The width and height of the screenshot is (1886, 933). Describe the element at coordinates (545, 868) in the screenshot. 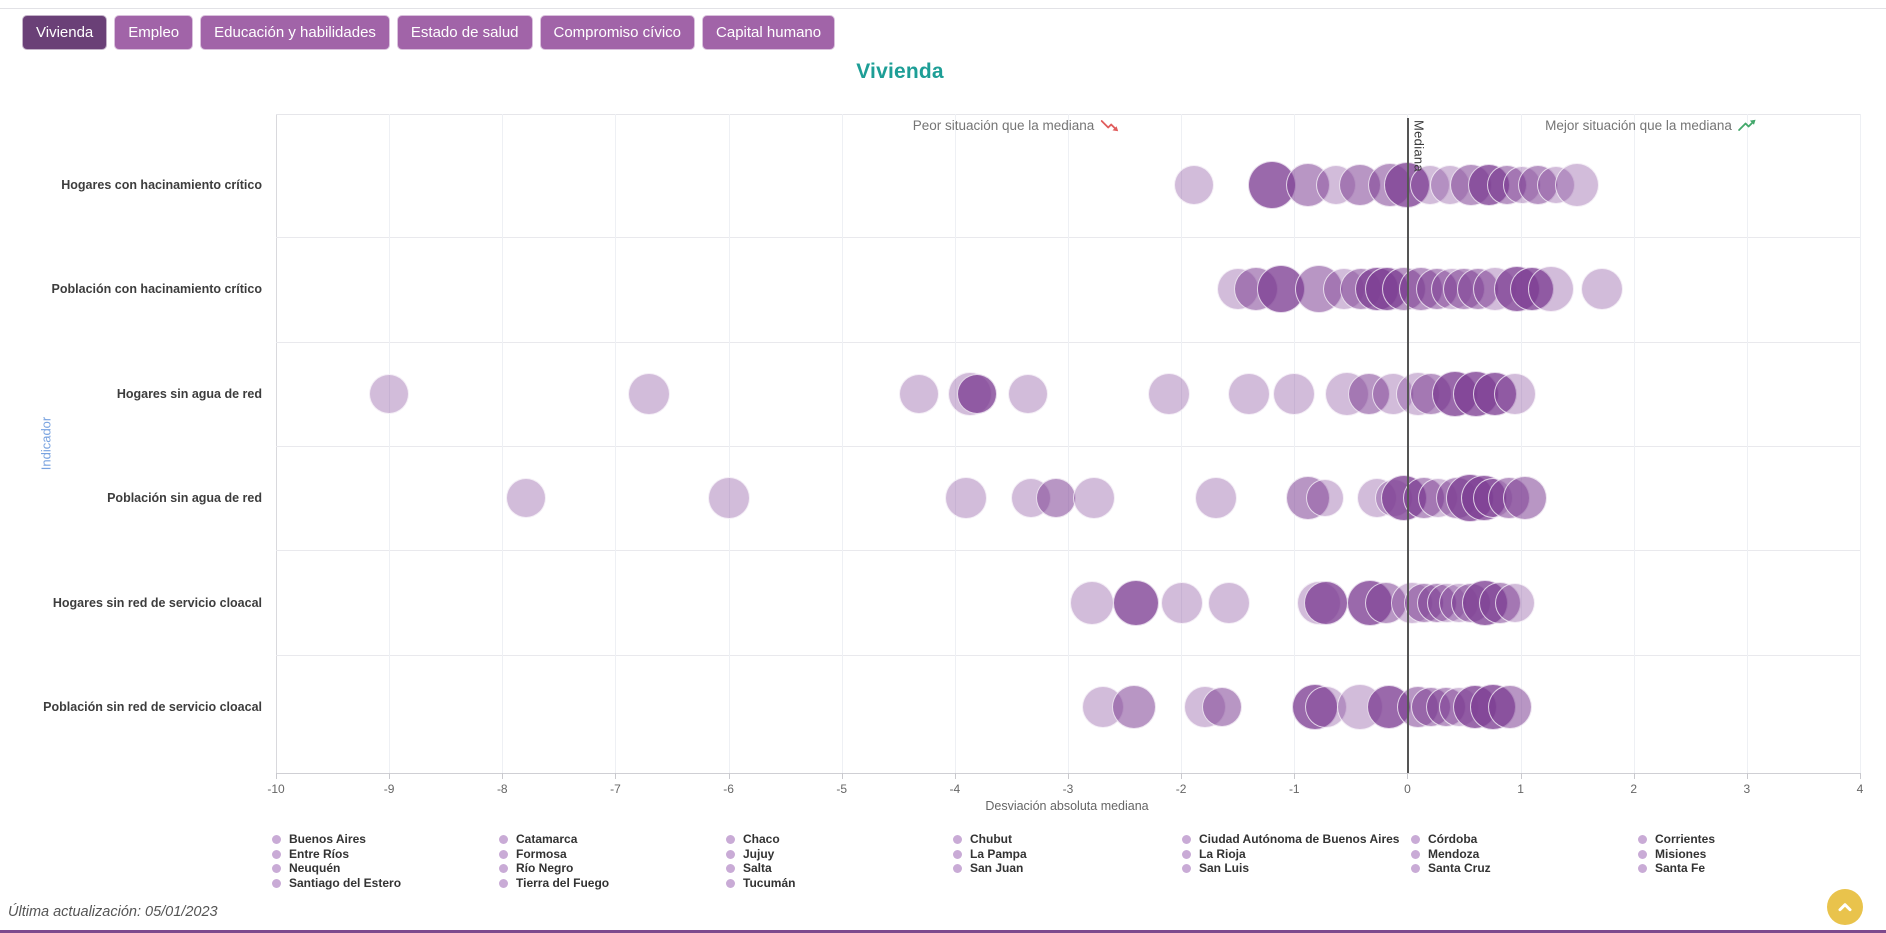

I see `legend-province-label: Río Negro` at that location.